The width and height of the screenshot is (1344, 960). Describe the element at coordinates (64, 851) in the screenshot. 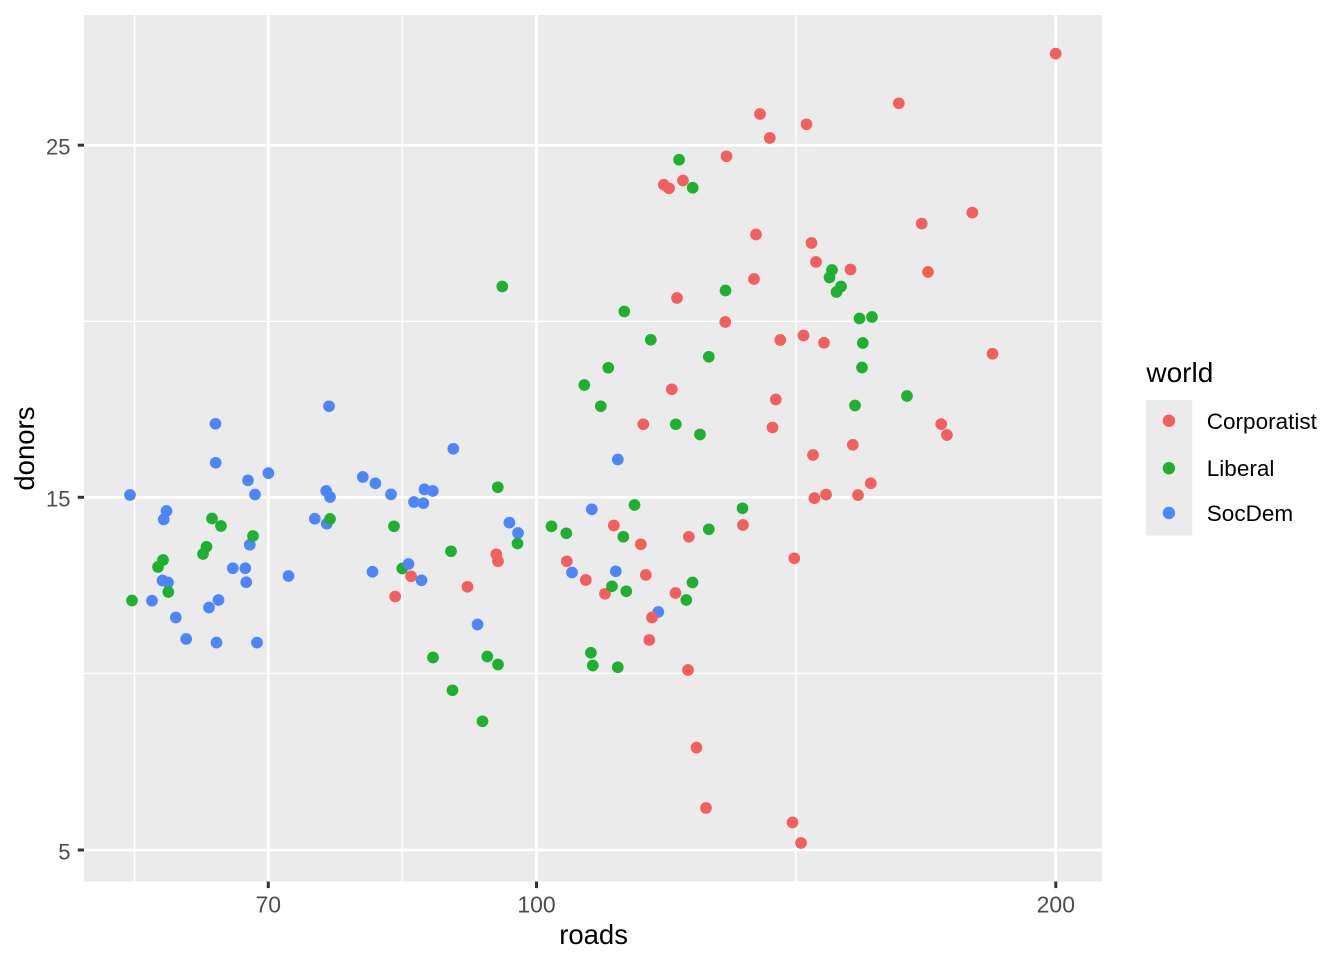

I see `svg-text: 5` at that location.